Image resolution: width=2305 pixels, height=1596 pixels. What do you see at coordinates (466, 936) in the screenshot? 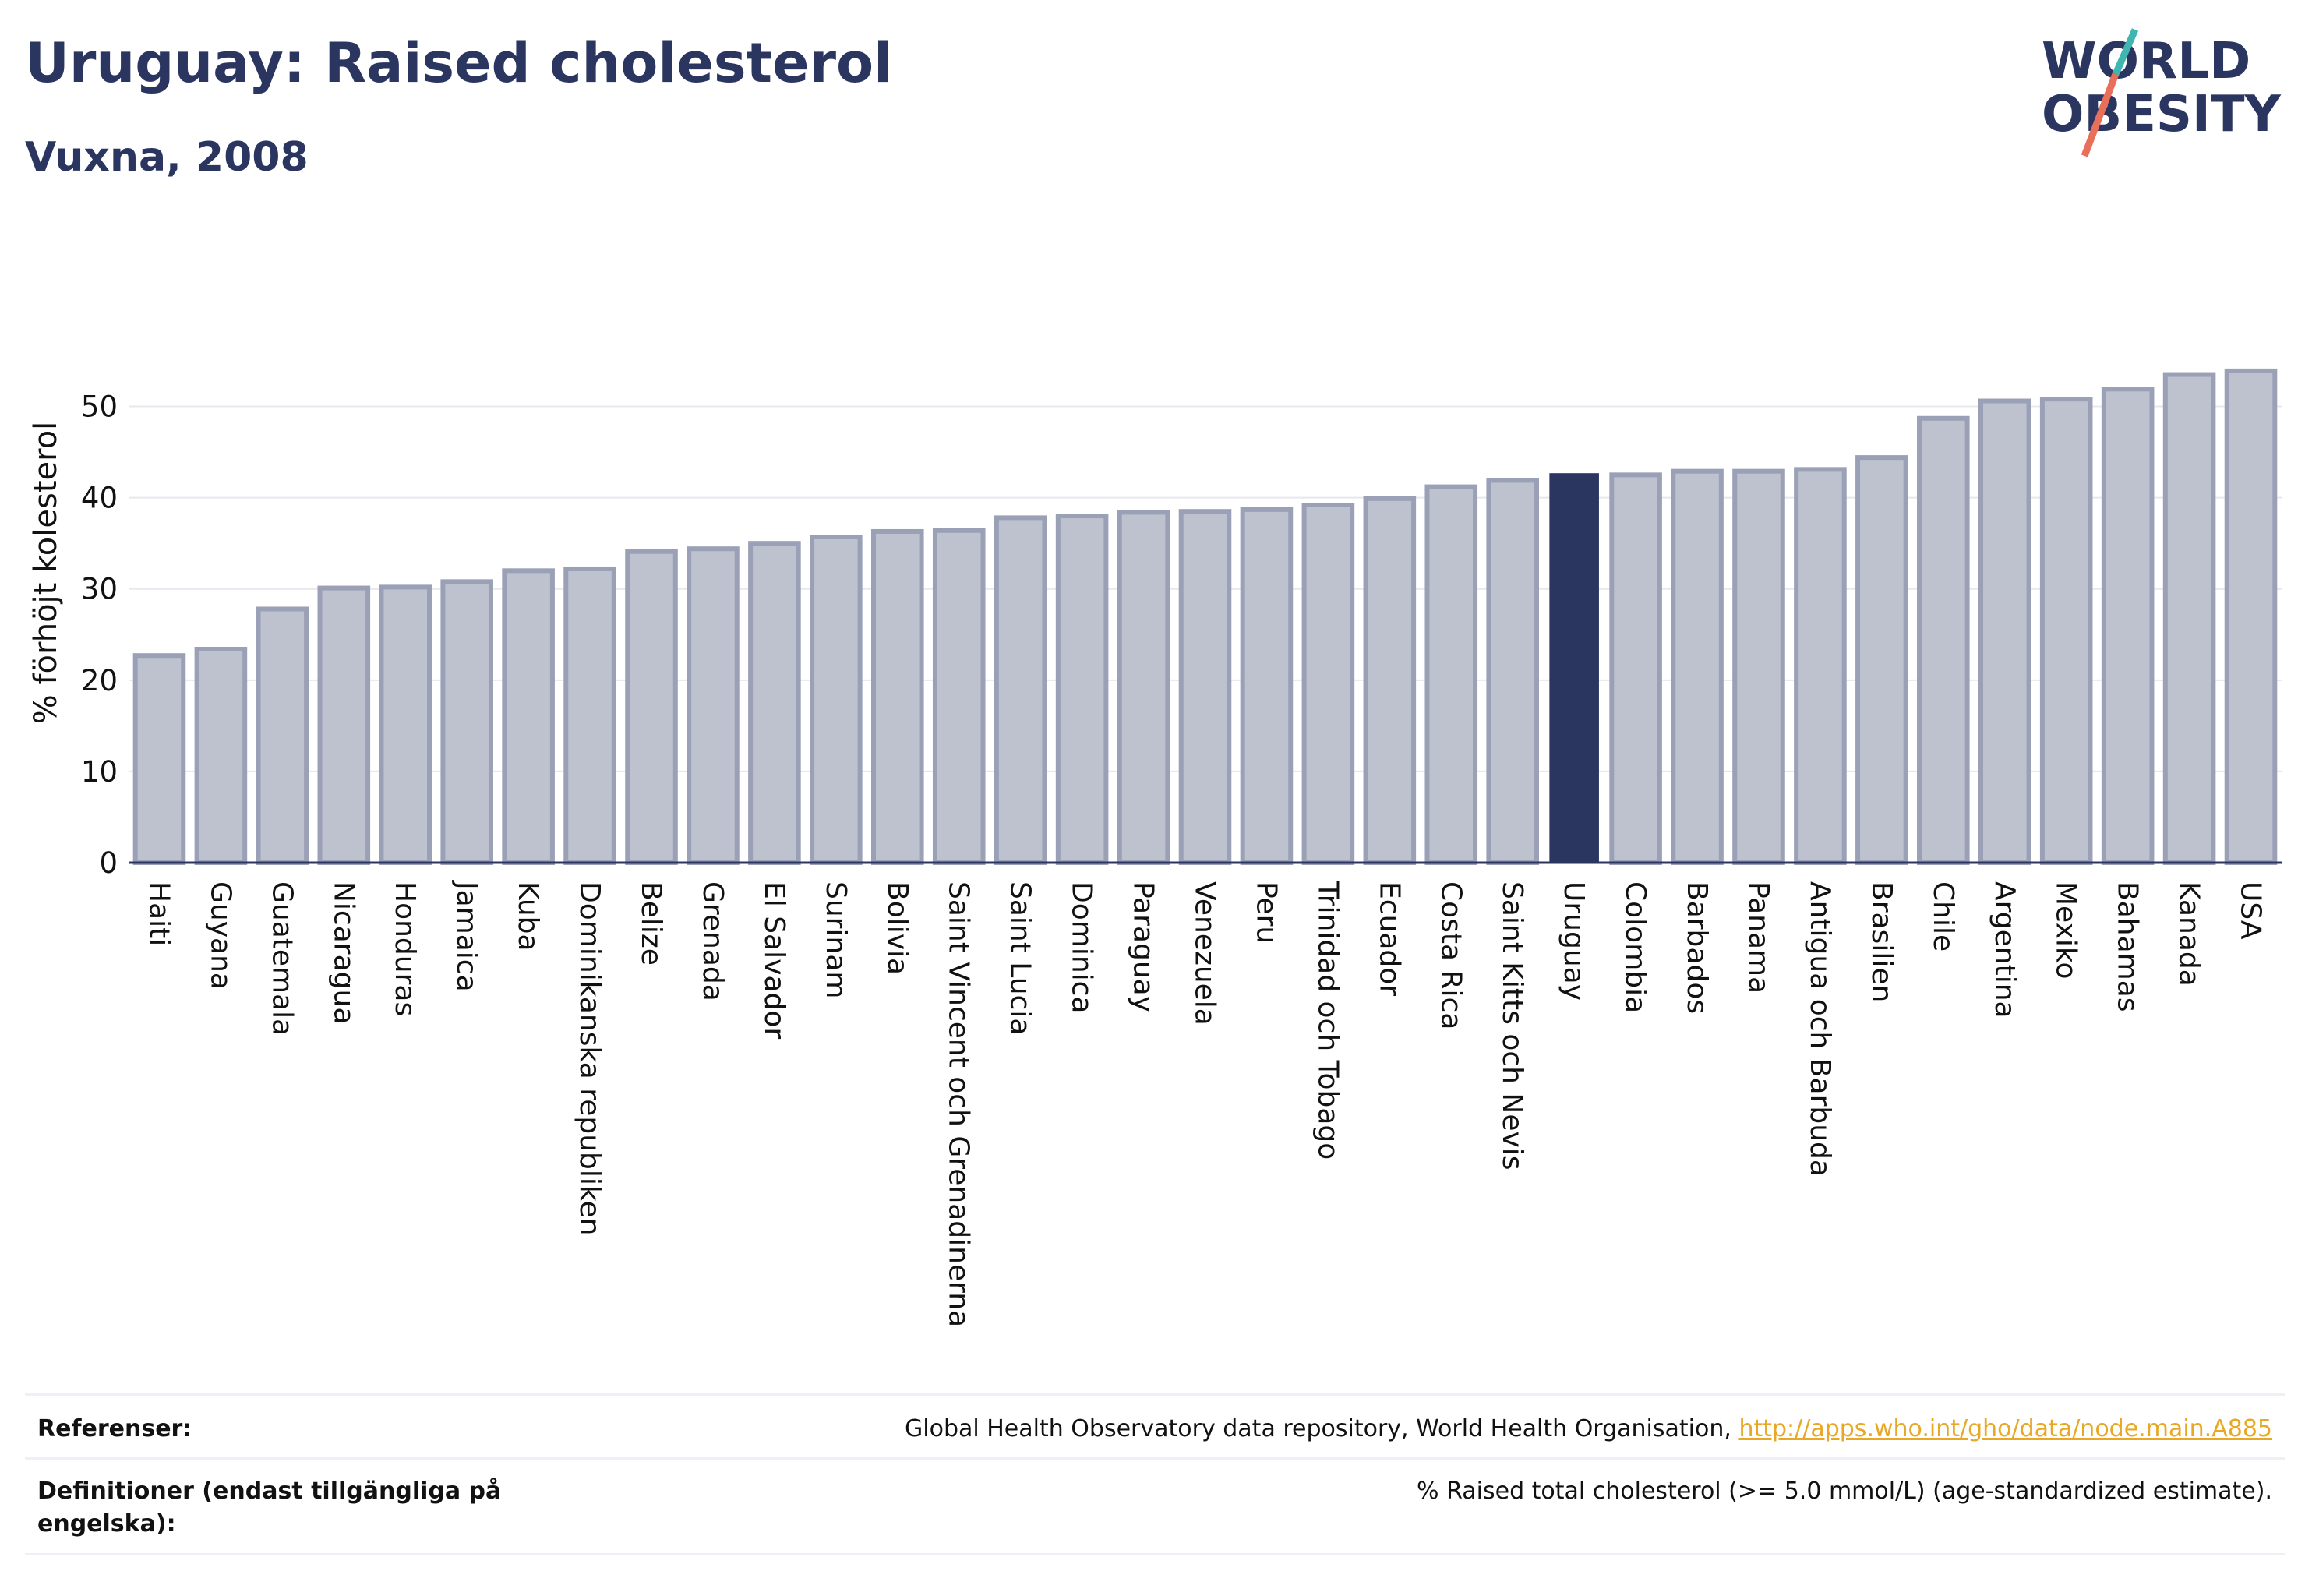
I see `x-tick-label: Jamaica` at bounding box center [466, 936].